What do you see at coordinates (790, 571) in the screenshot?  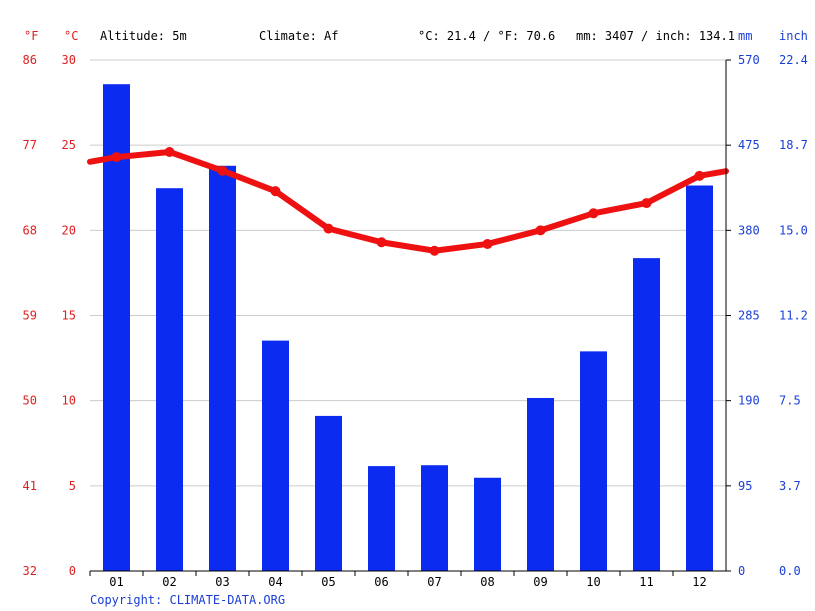 I see `inch-tick-label: 0.0` at bounding box center [790, 571].